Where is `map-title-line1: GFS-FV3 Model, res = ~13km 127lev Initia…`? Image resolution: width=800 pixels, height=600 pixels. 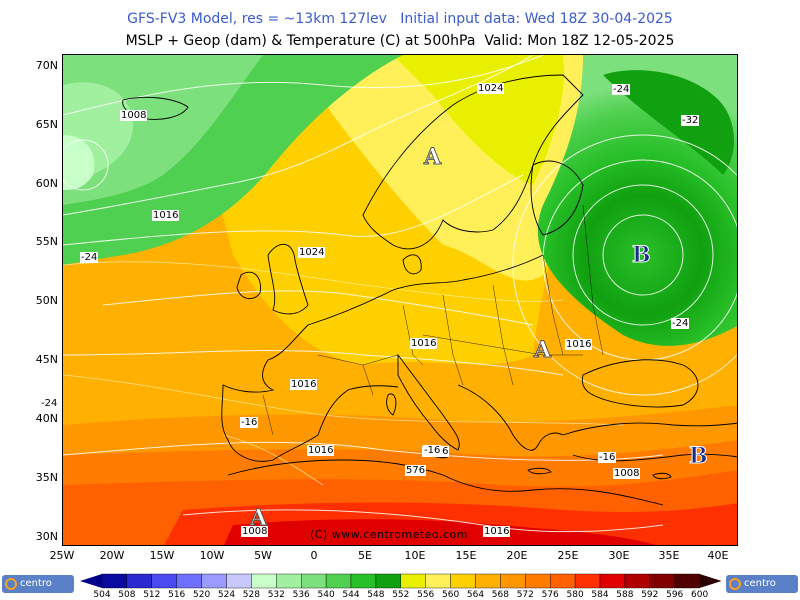
map-title-line1: GFS-FV3 Model, res = ~13km 127lev Initia… is located at coordinates (400, 19).